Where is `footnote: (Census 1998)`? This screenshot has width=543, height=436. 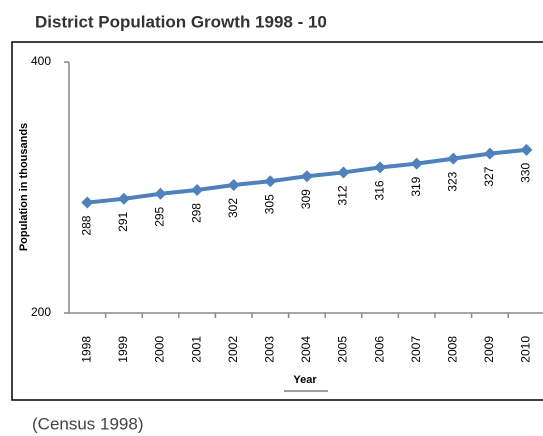 footnote: (Census 1998) is located at coordinates (88, 423).